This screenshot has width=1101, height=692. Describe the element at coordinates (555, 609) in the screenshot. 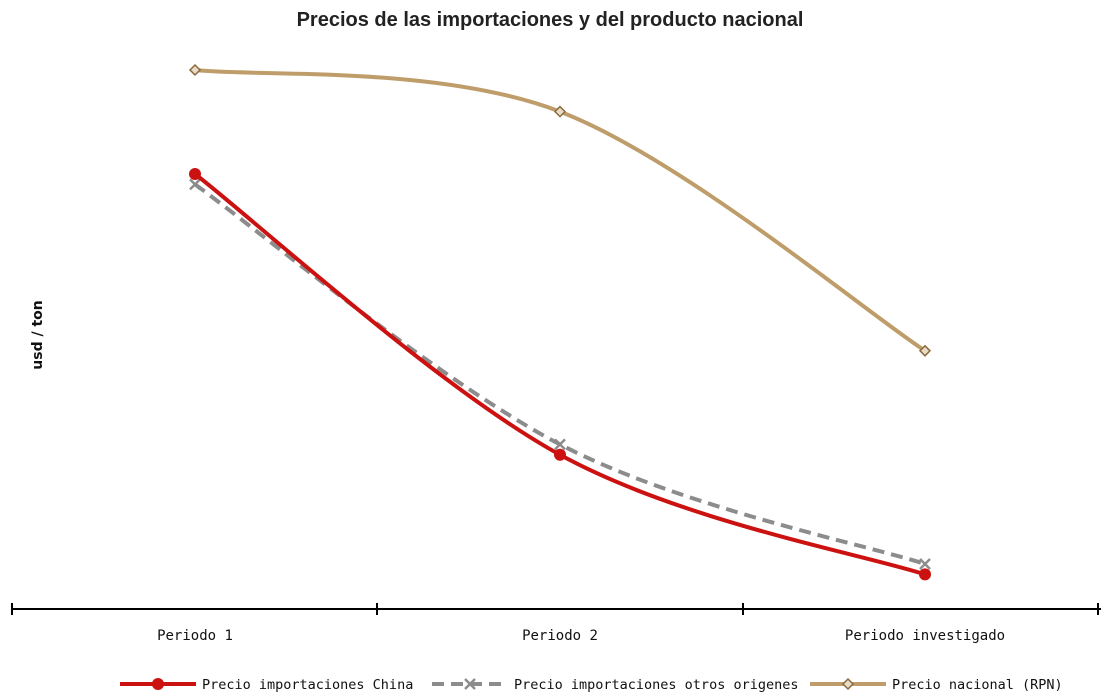

I see `x-axis-ticks` at that location.